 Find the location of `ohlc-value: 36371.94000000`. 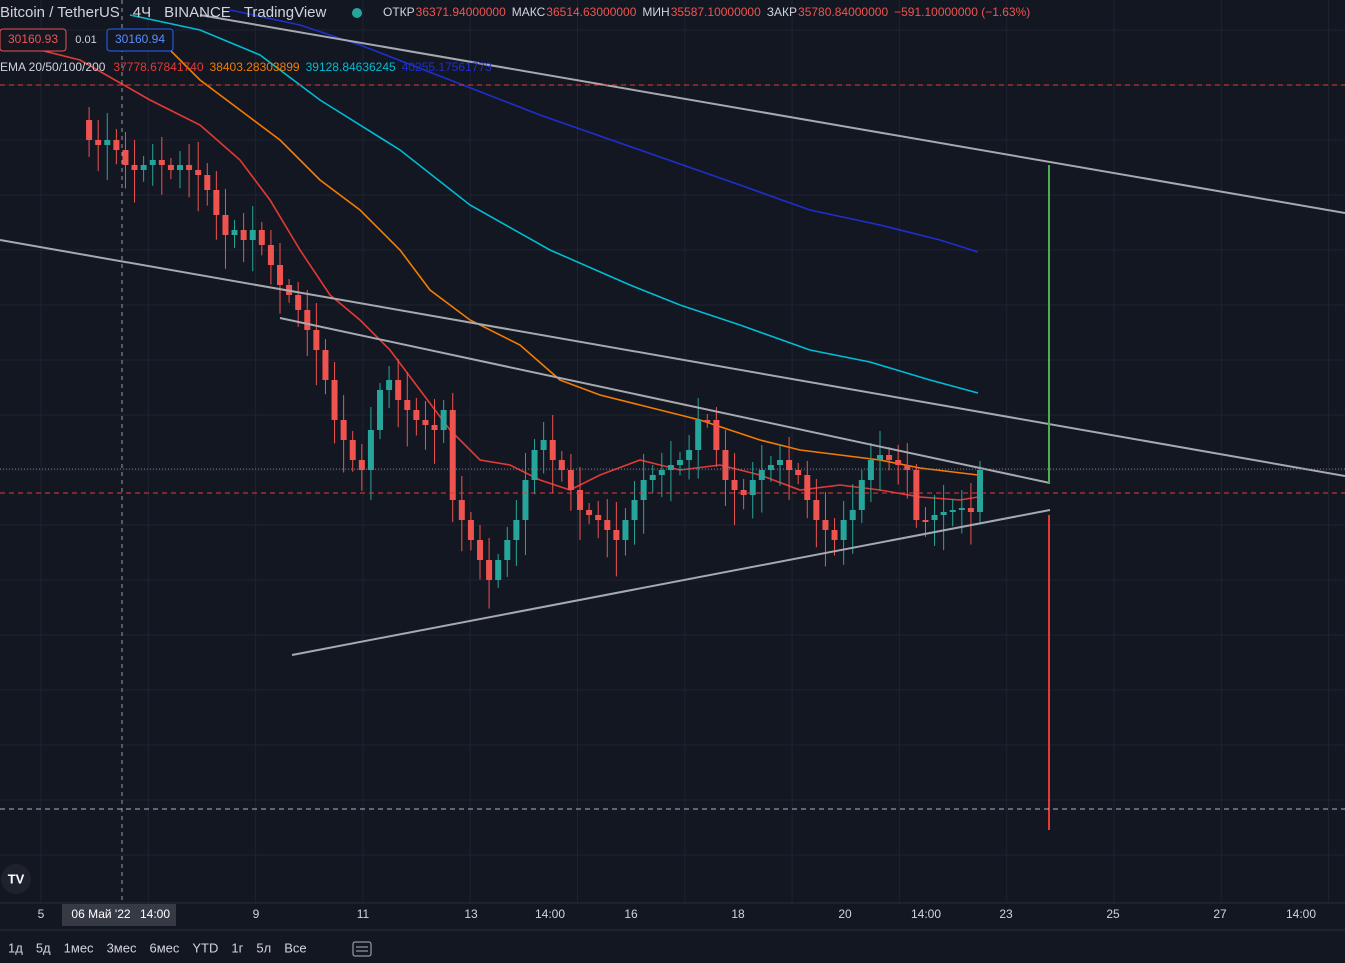

ohlc-value: 36371.94000000 is located at coordinates (461, 12).